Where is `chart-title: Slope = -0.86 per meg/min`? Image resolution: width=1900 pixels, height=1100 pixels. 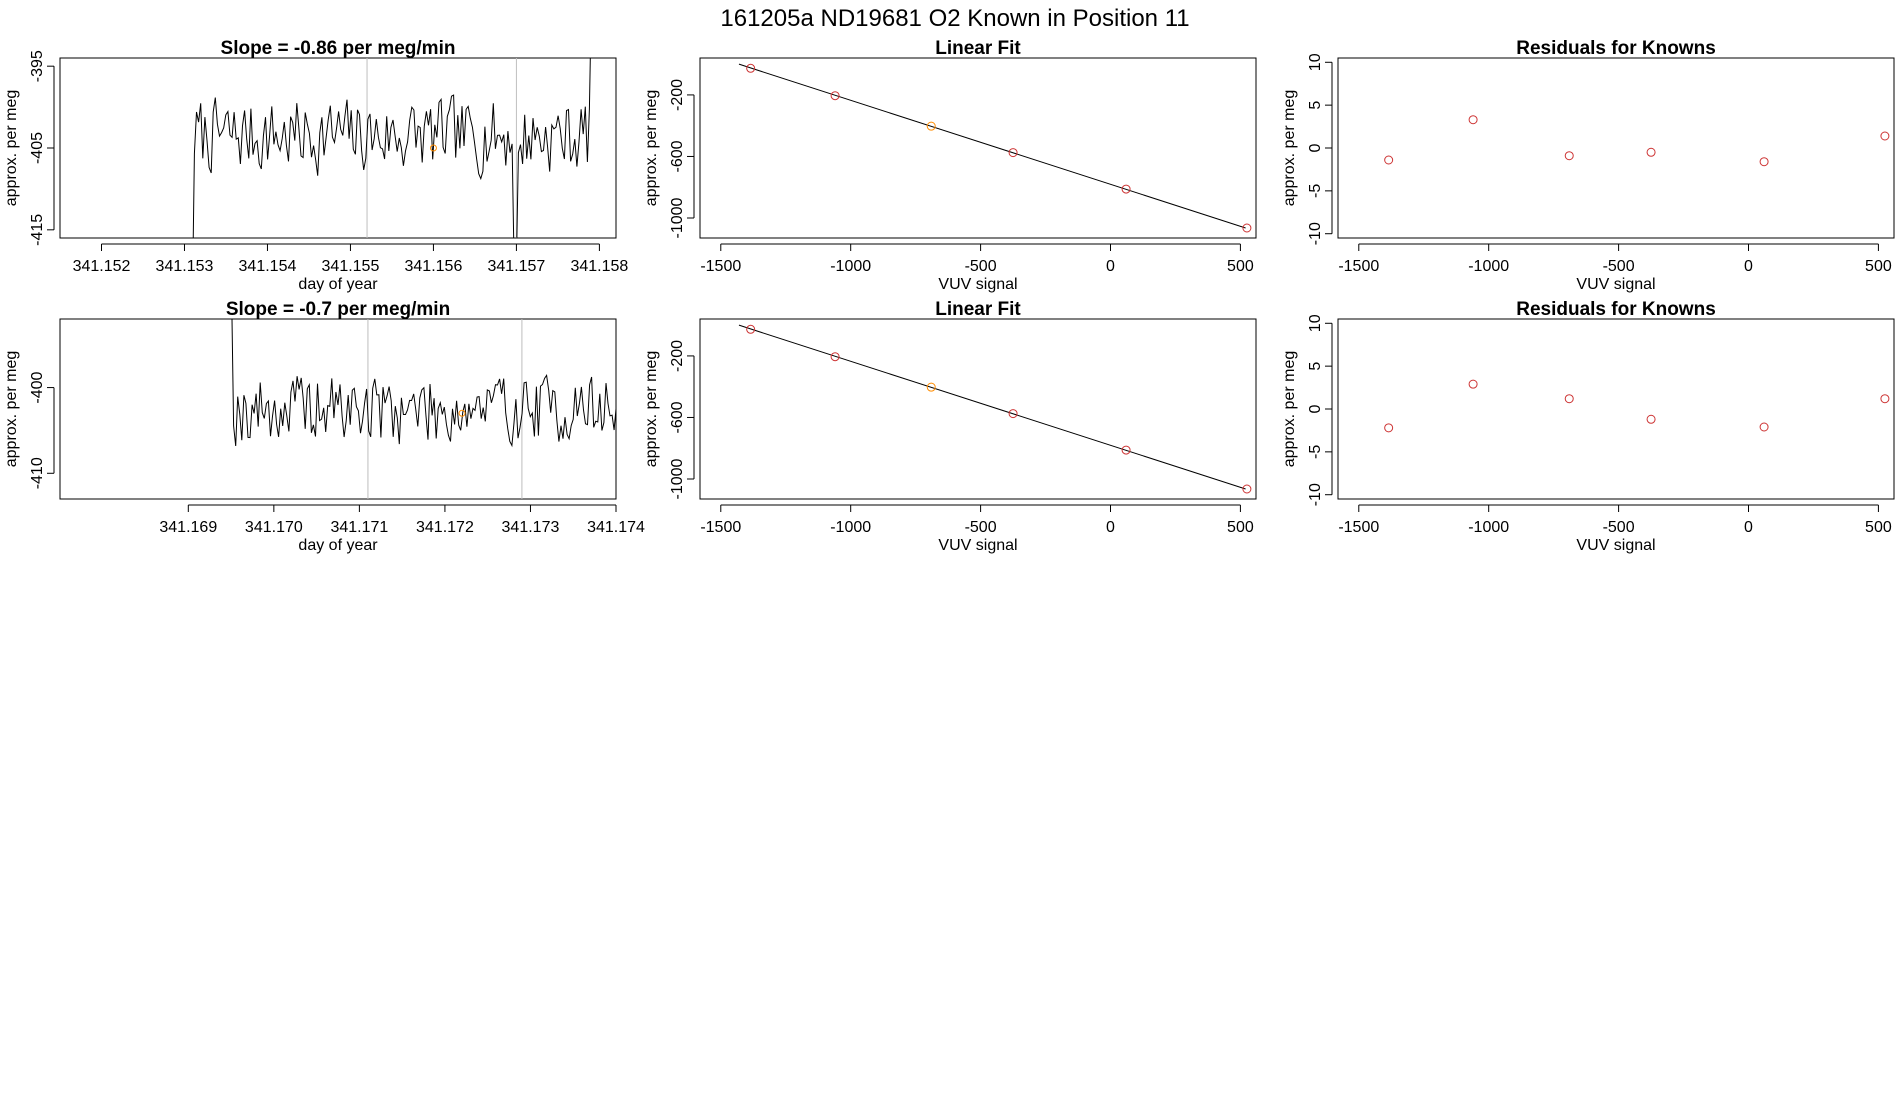 chart-title: Slope = -0.86 per meg/min is located at coordinates (338, 48).